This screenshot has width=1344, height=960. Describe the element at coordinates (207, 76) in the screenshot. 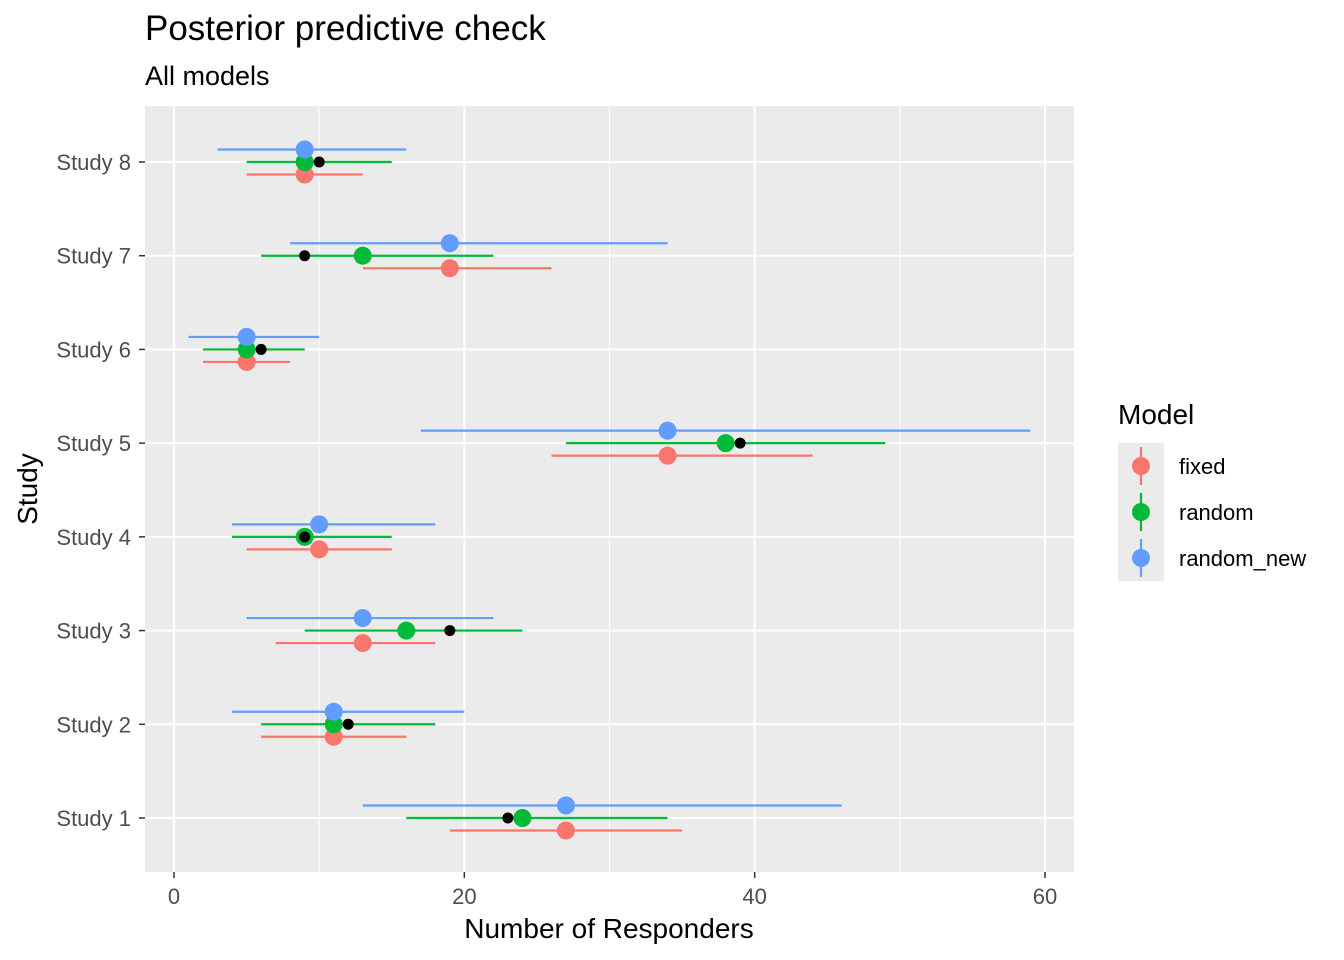

I see `chart-subtitle: All models` at that location.